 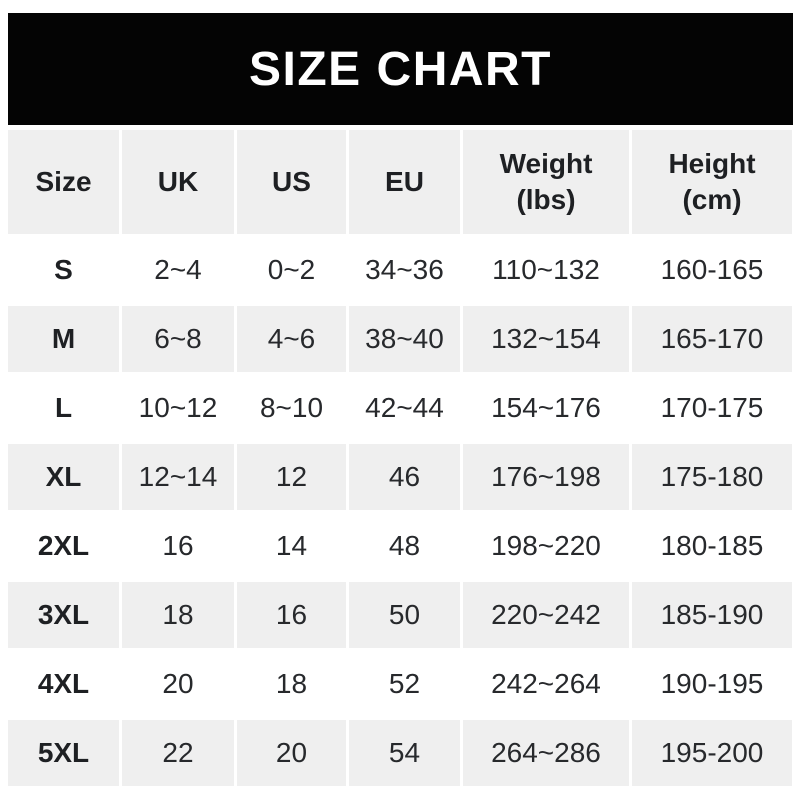 What do you see at coordinates (291, 753) in the screenshot?
I see `cell-us: 20` at bounding box center [291, 753].